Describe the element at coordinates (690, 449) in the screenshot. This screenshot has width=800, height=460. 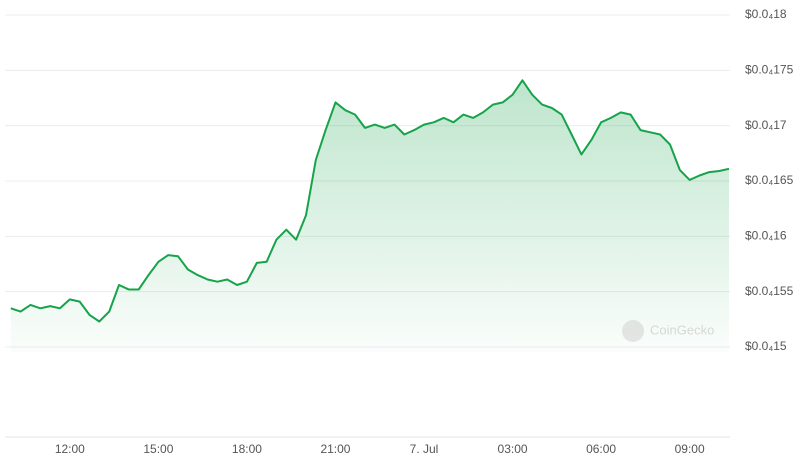
I see `x-tick-label: 09:00` at that location.